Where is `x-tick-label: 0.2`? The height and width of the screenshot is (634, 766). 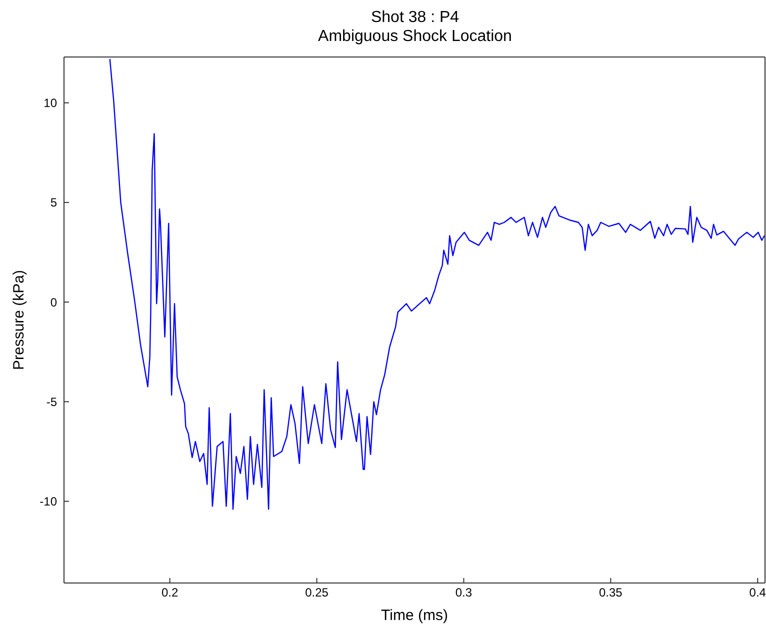 x-tick-label: 0.2 is located at coordinates (169, 593).